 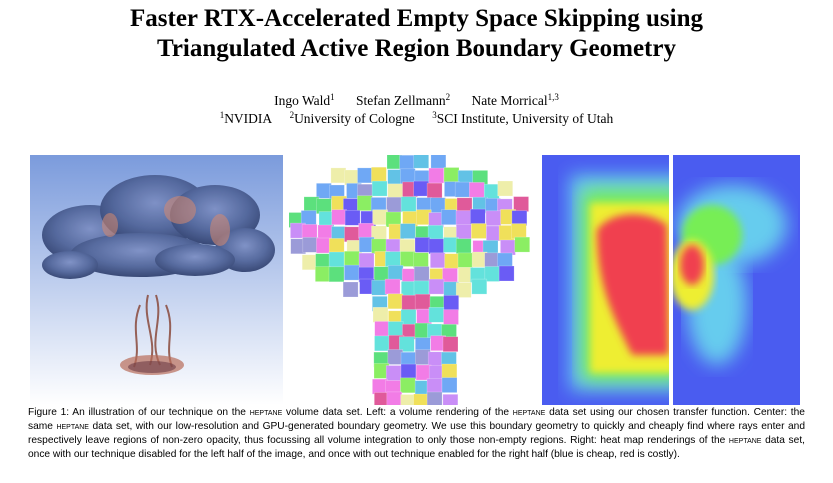 I want to click on heat-map-left-half, so click(x=619, y=282).